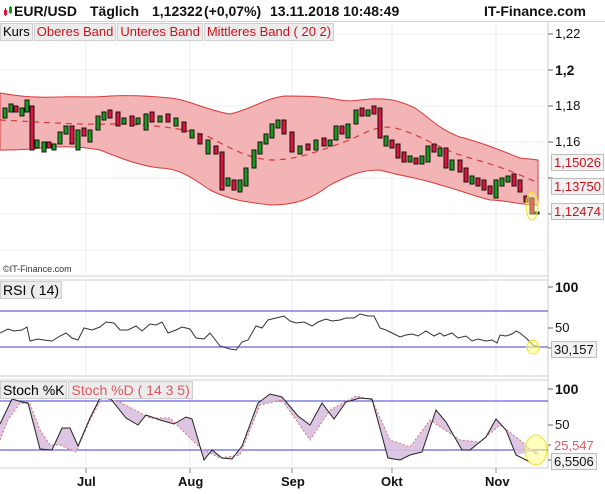  Describe the element at coordinates (335, 11) in the screenshot. I see `datetime: 13.11.2018 10:48:49` at that location.